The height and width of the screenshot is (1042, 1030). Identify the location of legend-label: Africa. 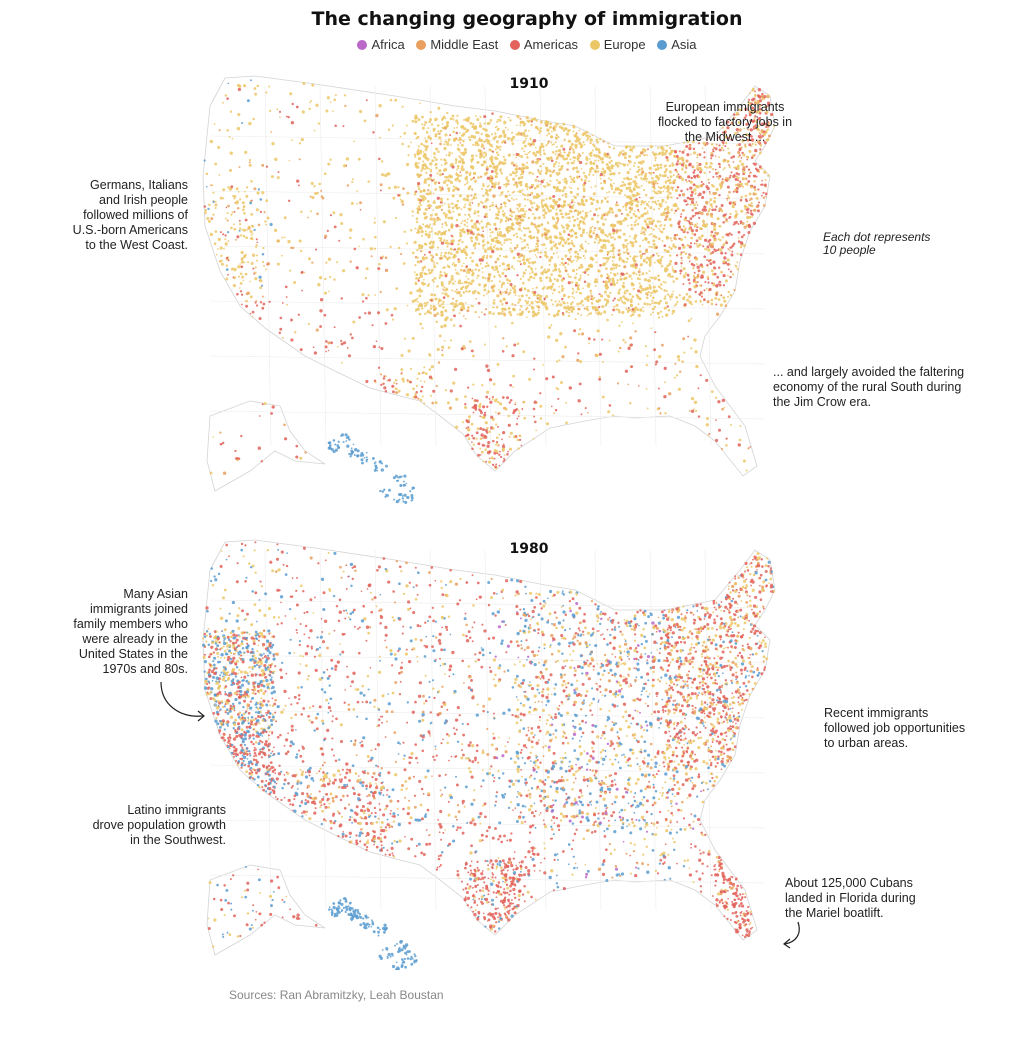
(388, 44).